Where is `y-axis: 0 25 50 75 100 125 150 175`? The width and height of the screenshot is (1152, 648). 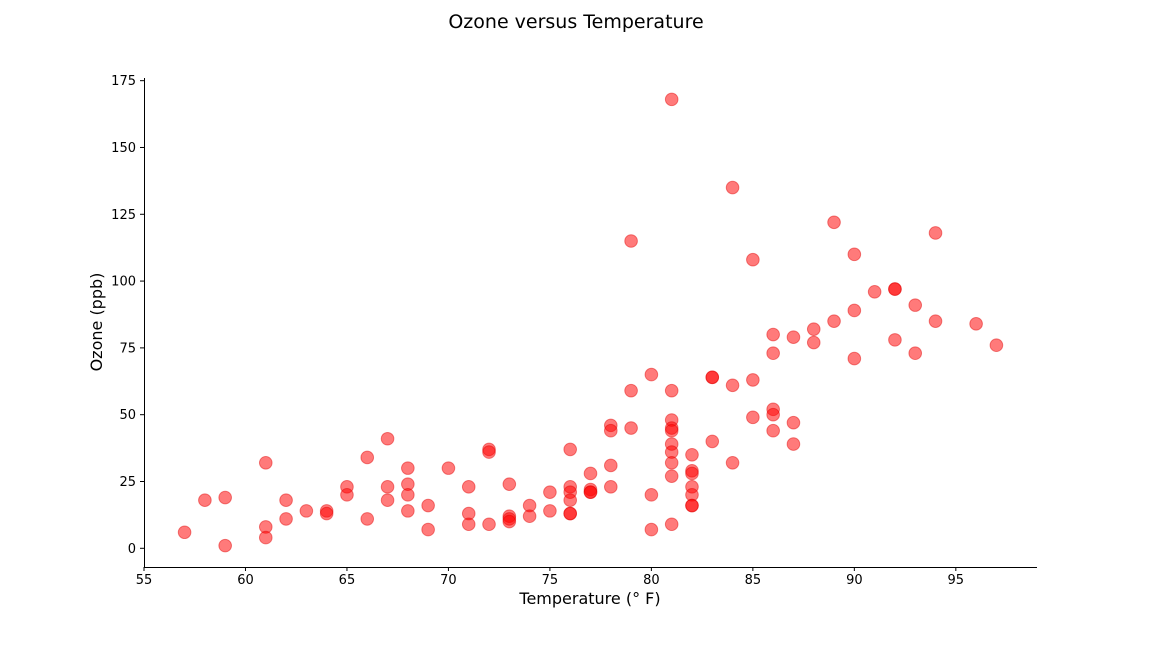 y-axis: 0 25 50 75 100 125 150 175 is located at coordinates (127, 315).